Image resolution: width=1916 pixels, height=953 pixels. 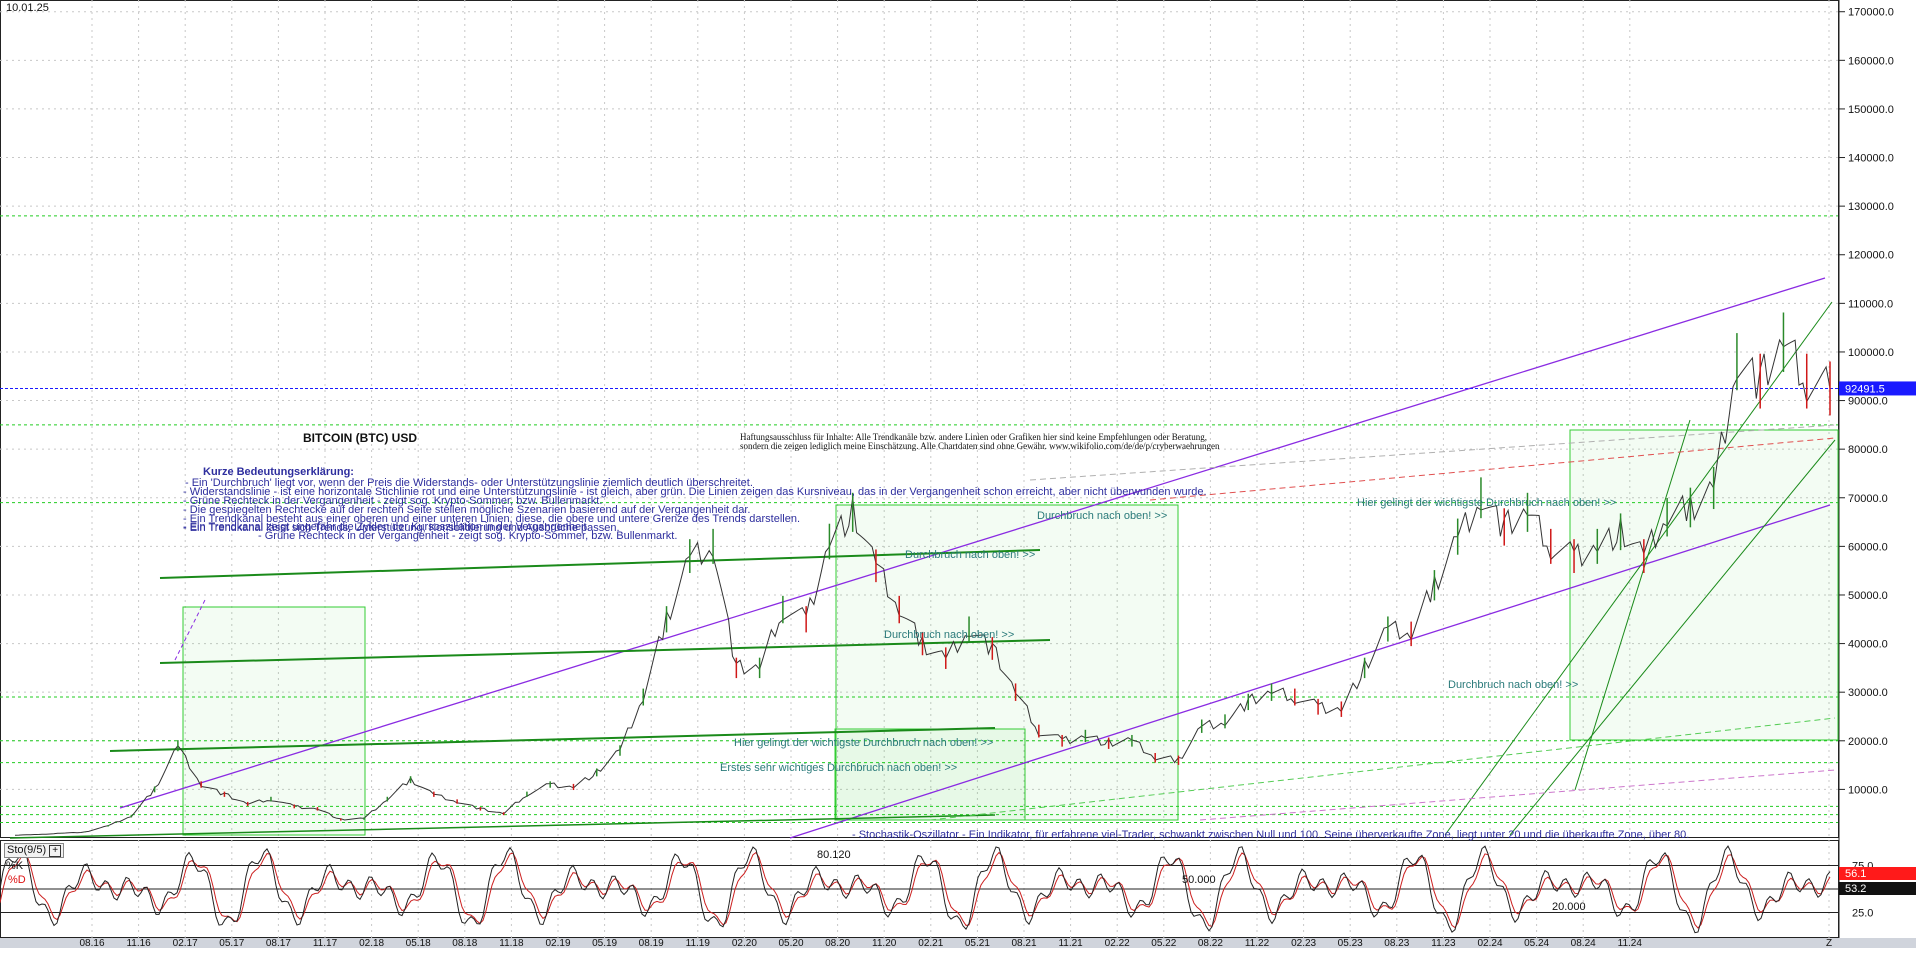 What do you see at coordinates (698, 943) in the screenshot?
I see `x-tick-label: 11.19` at bounding box center [698, 943].